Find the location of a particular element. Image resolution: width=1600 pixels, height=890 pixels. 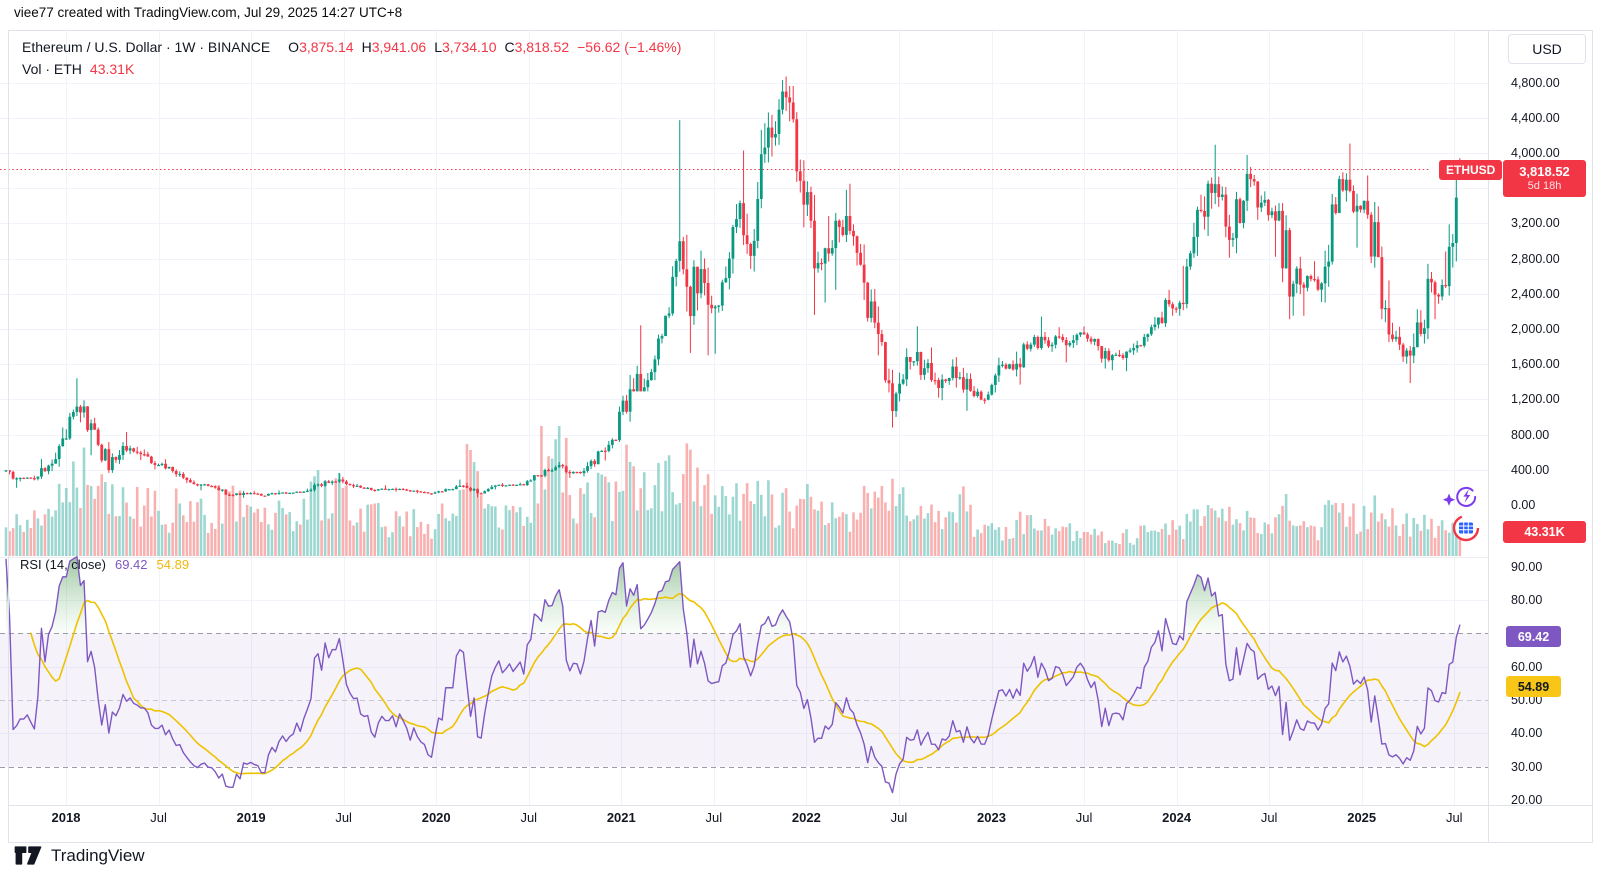

rsi-axis-label: 30.00 is located at coordinates (1527, 766).